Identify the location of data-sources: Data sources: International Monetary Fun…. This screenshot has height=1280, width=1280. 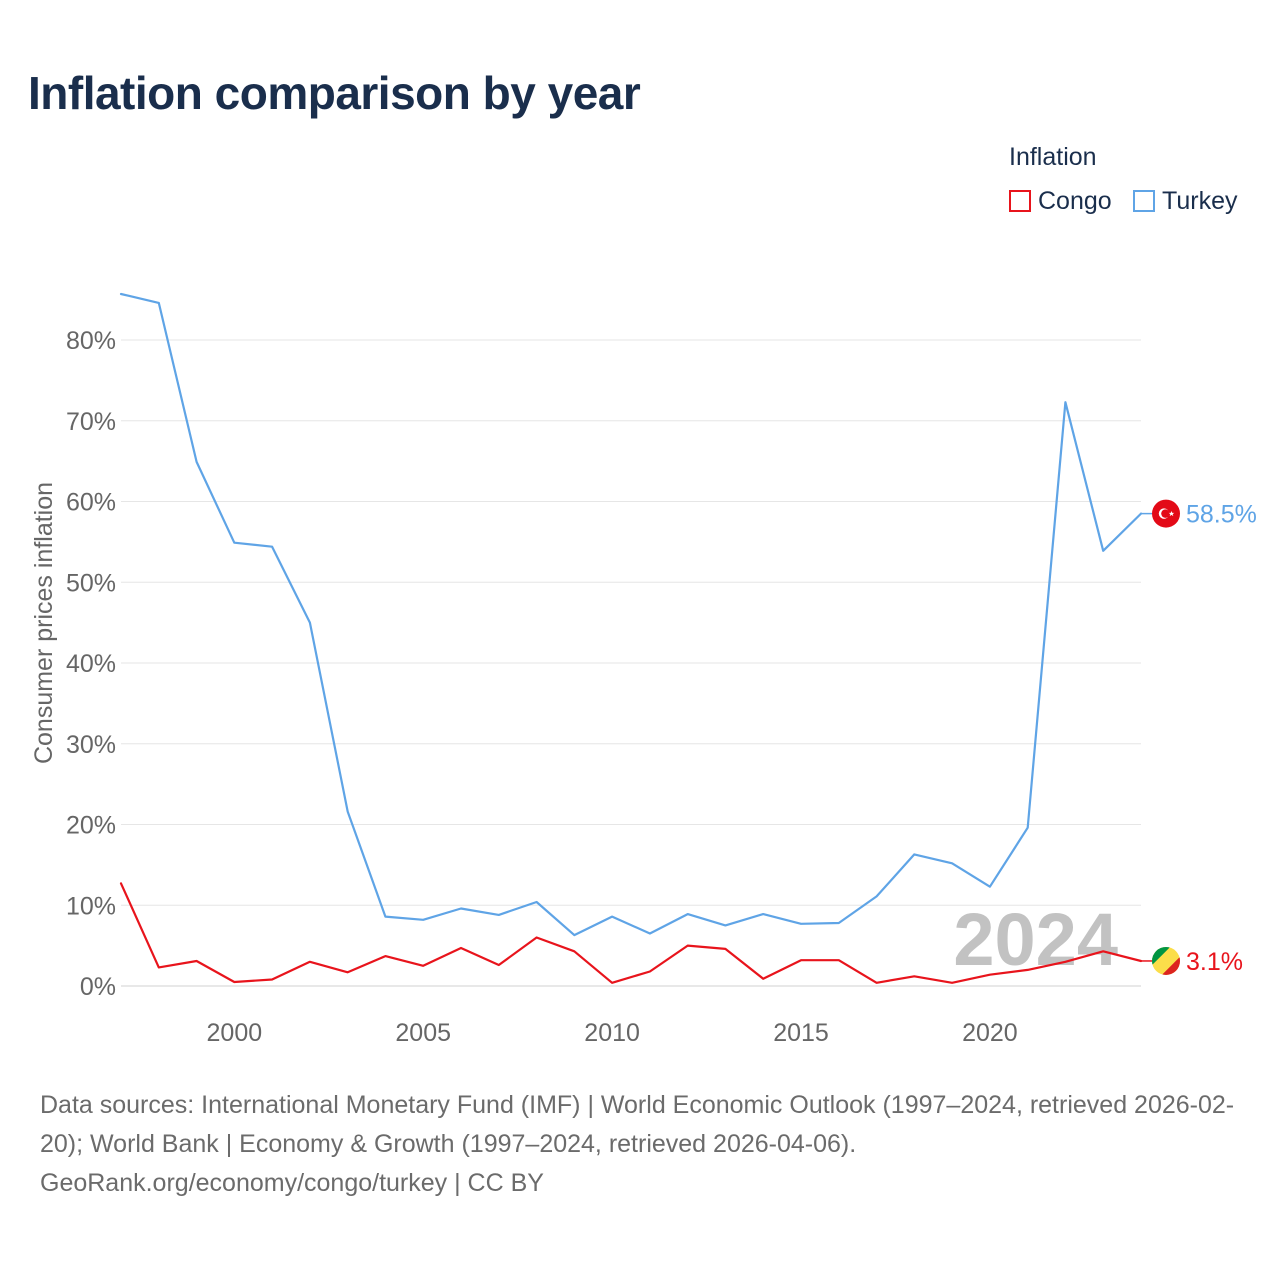
(645, 1144).